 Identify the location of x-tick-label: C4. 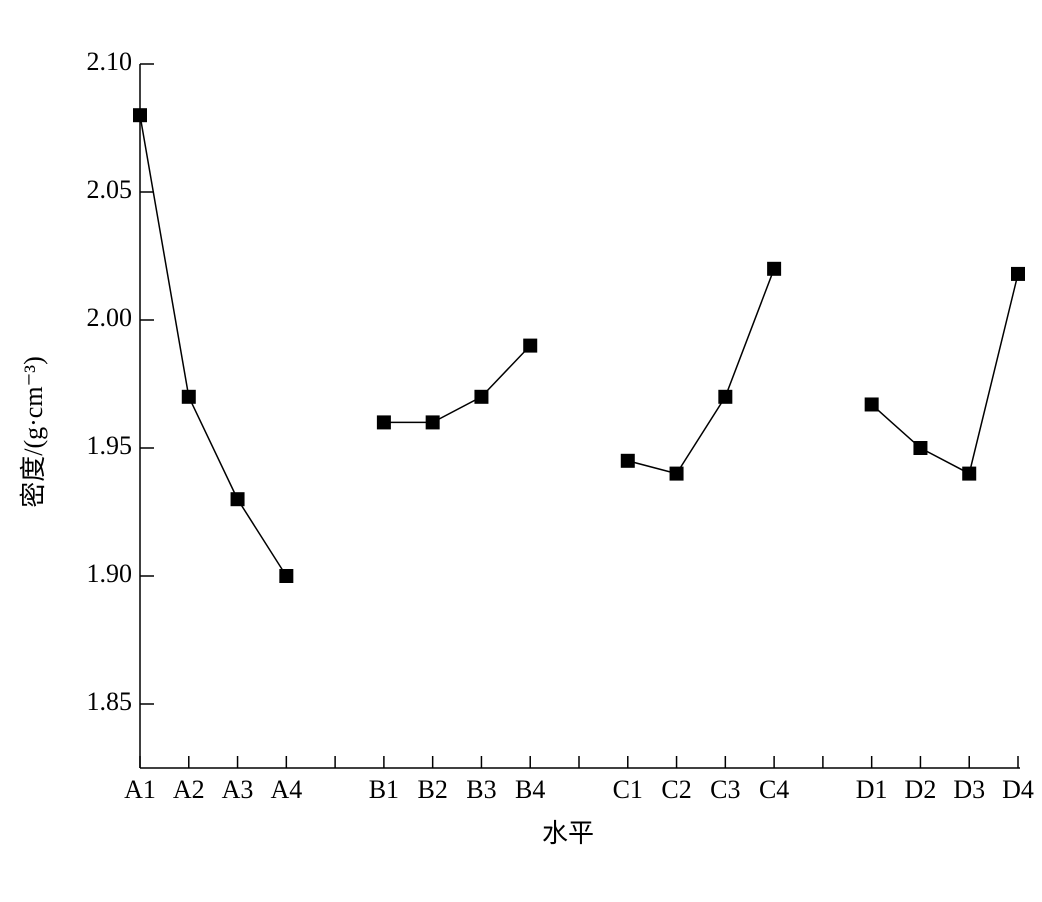
(774, 789).